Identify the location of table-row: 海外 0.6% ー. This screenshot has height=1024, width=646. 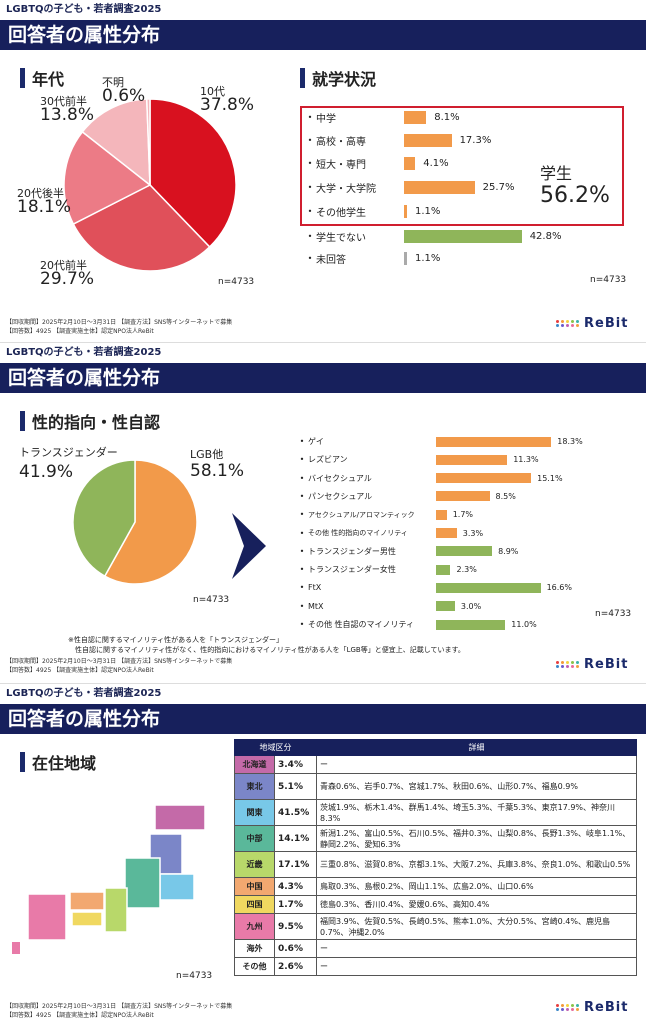
(435, 948).